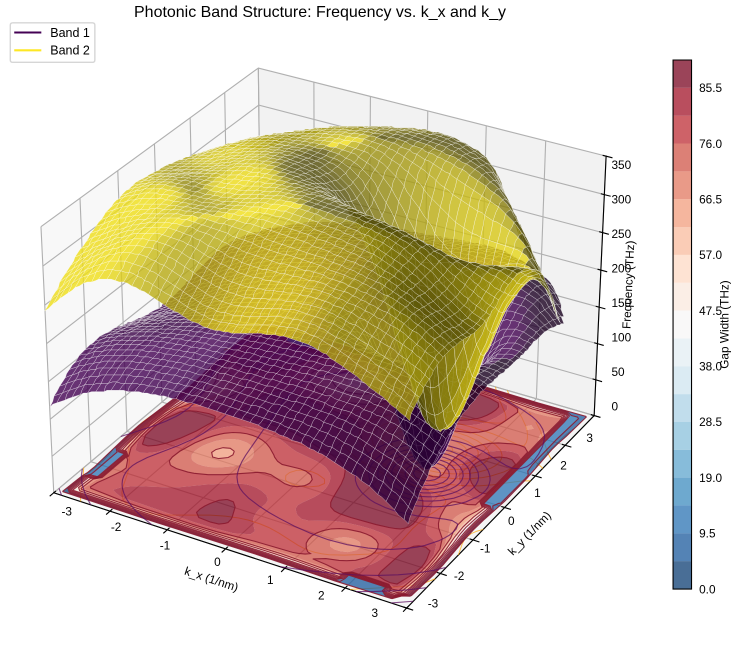  Describe the element at coordinates (710, 144) in the screenshot. I see `svg-text: 76.0` at that location.